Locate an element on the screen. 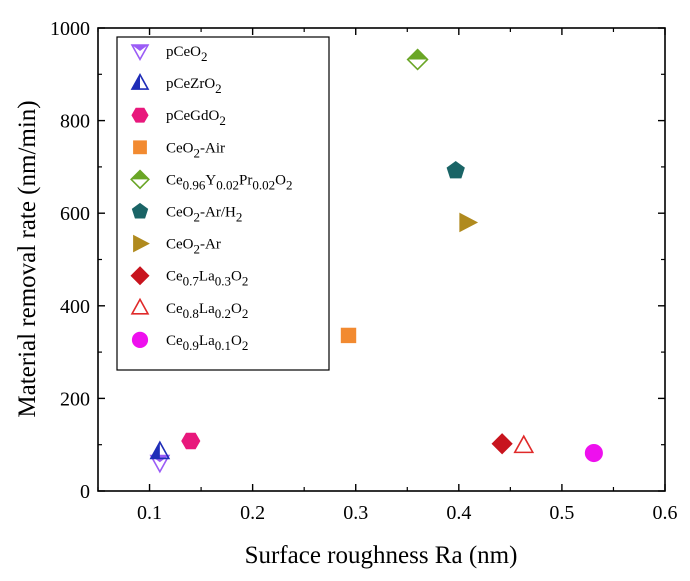 The height and width of the screenshot is (581, 690). y-tick-label: 200 is located at coordinates (75, 399).